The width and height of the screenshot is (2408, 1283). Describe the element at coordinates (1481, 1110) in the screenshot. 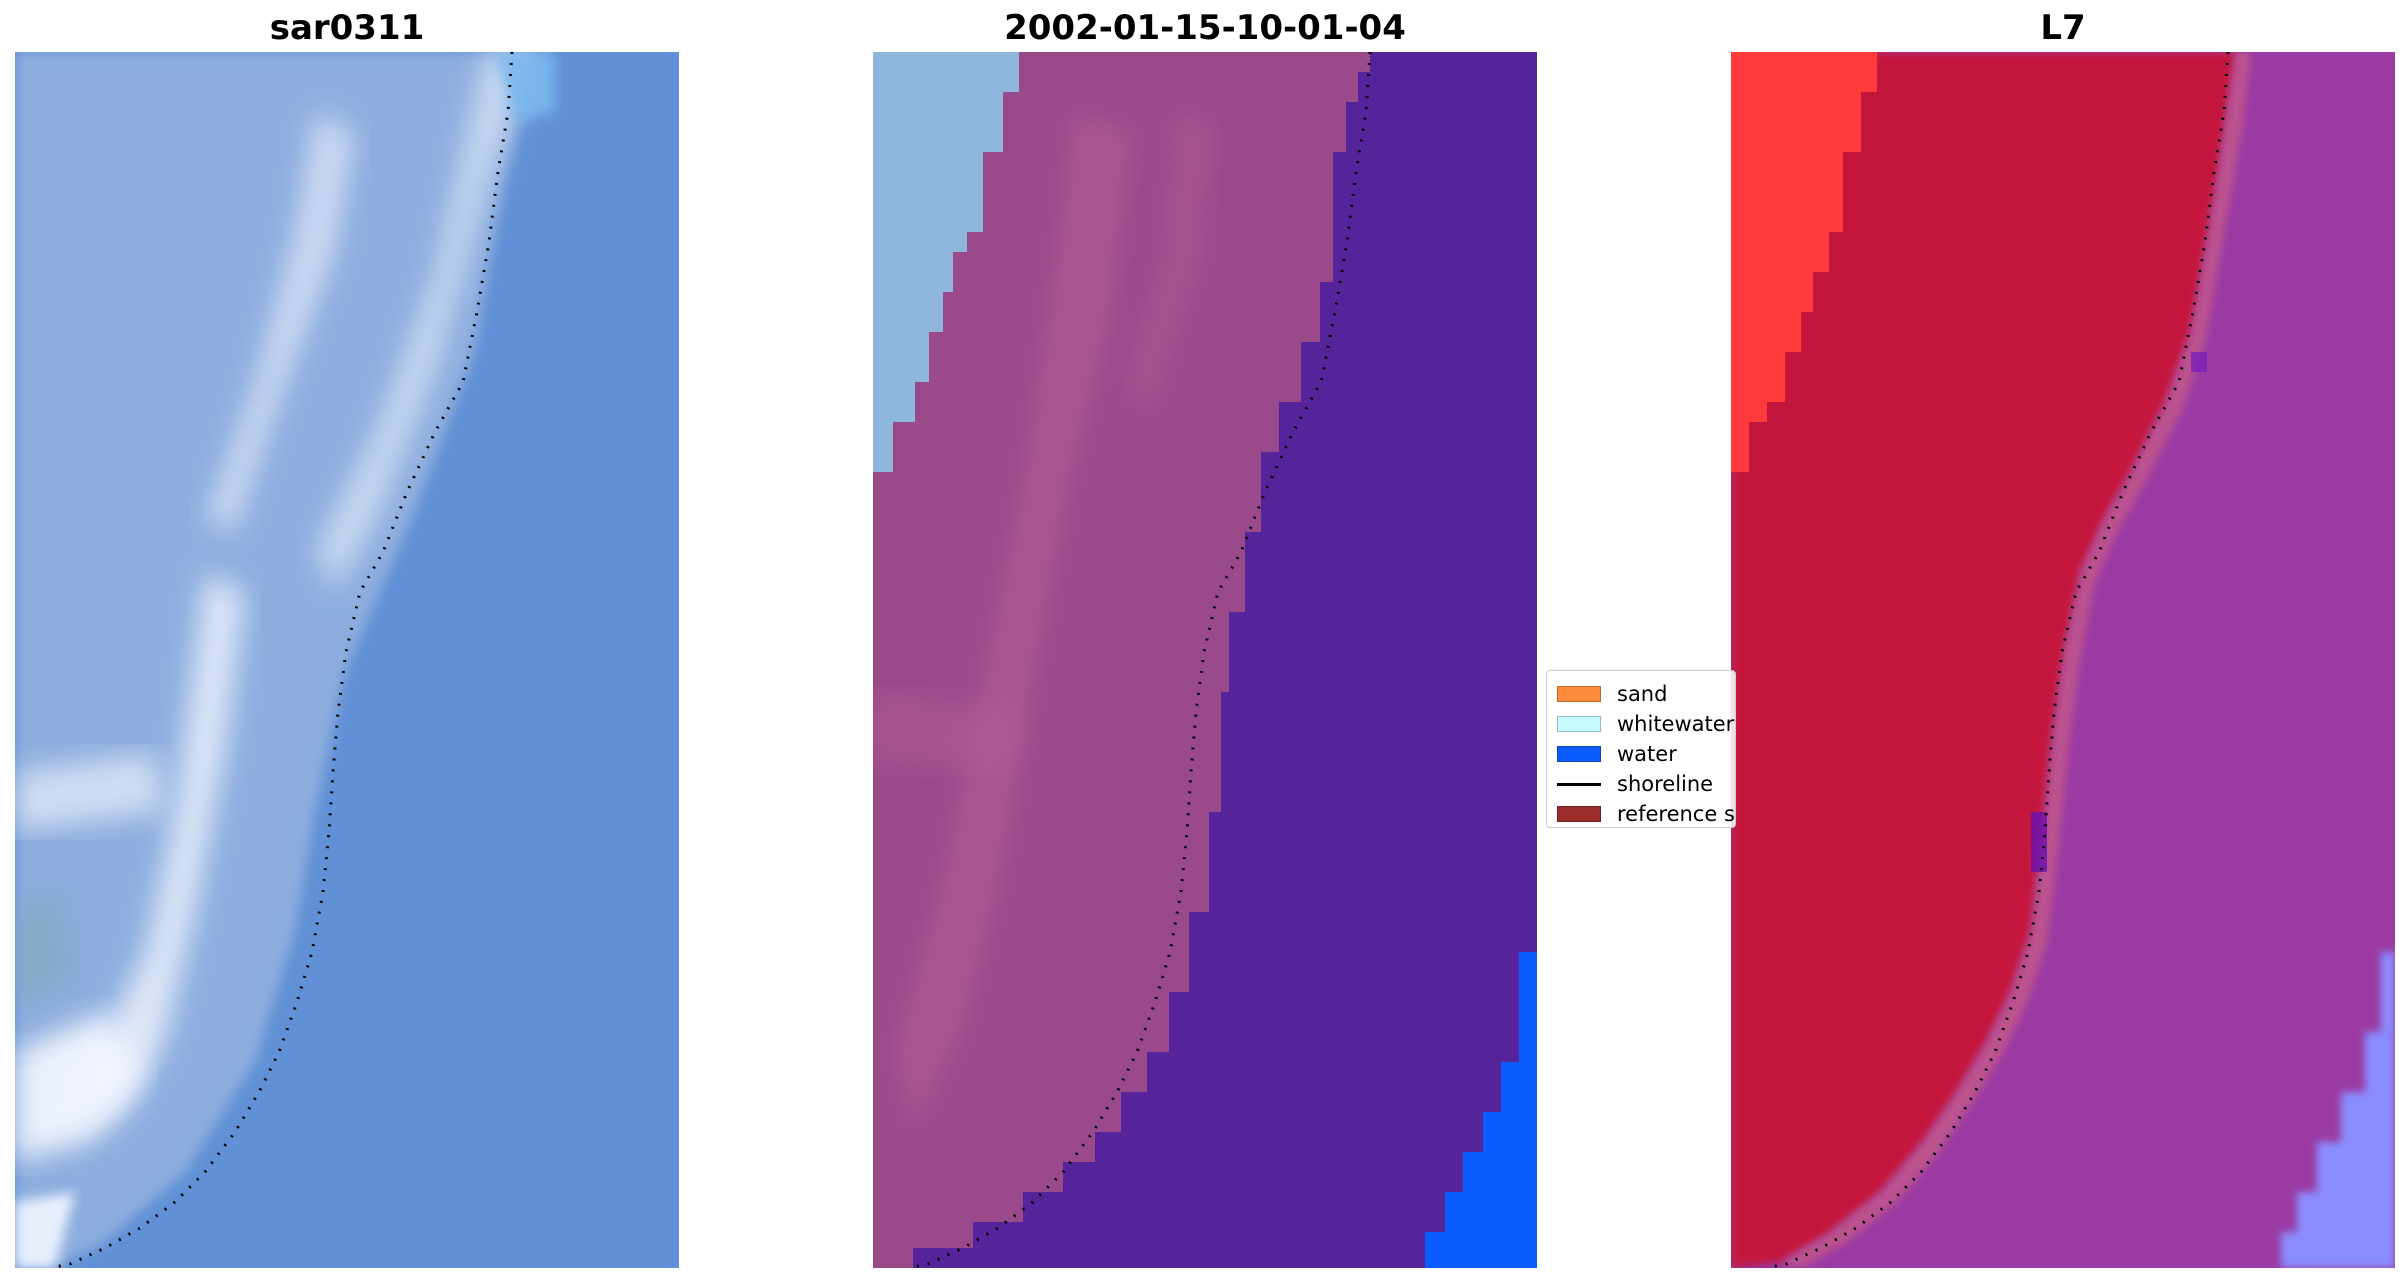

I see `bright-water-class-area` at that location.